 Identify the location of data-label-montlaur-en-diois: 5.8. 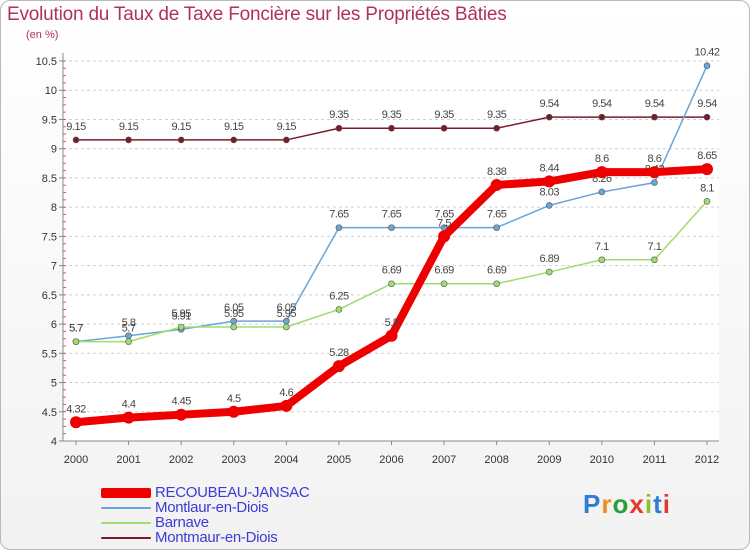
(129, 323).